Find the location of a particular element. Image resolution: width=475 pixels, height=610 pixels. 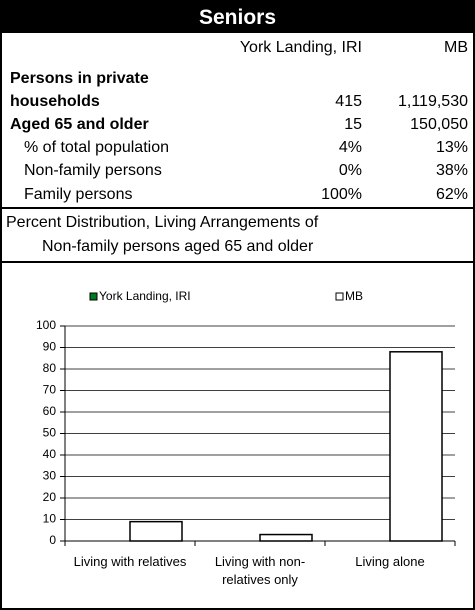

y-tick-label: 80 is located at coordinates (50, 368).